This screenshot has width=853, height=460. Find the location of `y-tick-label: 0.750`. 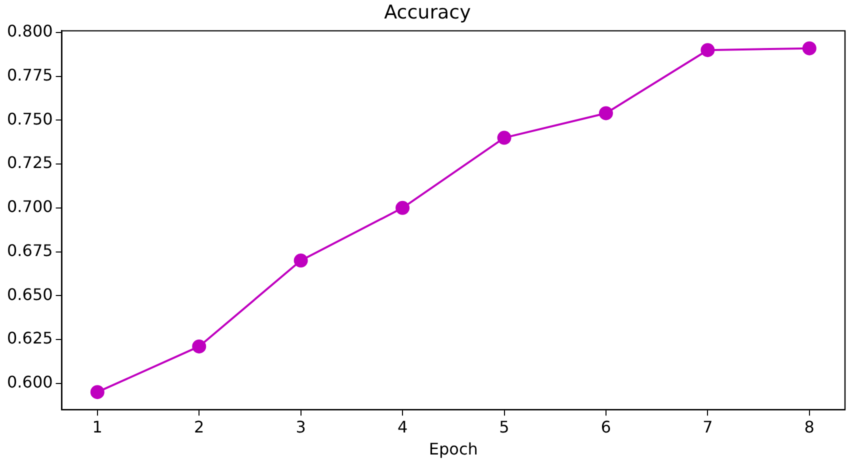

y-tick-label: 0.750 is located at coordinates (29, 118).